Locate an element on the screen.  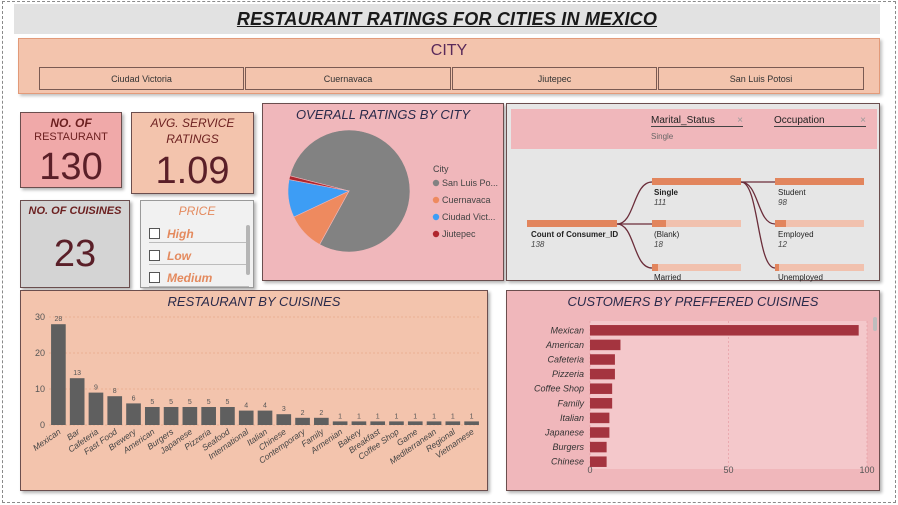
hbar-burgers is located at coordinates (598, 447).